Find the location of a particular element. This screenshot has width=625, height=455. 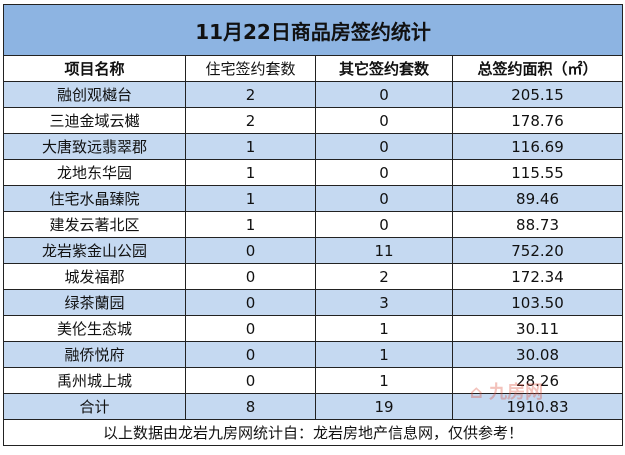

total-area: 115.55 is located at coordinates (537, 172).